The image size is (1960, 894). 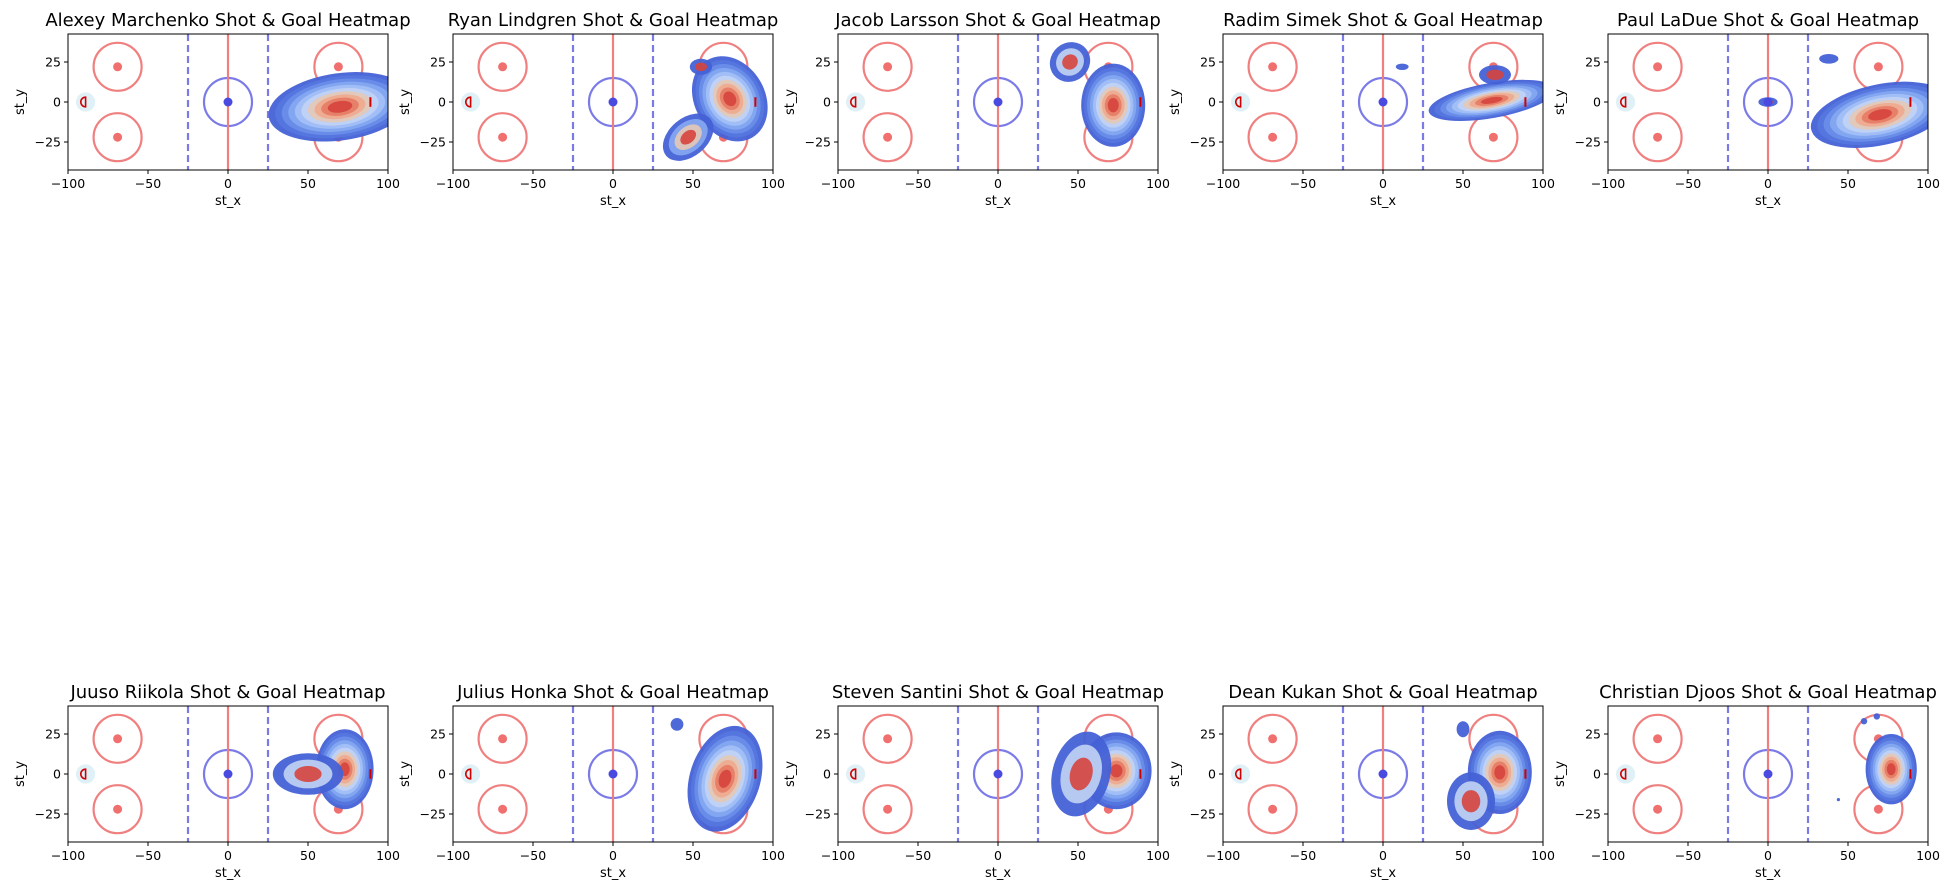 I want to click on chart-title: Julius Honka Shot & Goal Heatmap, so click(x=612, y=692).